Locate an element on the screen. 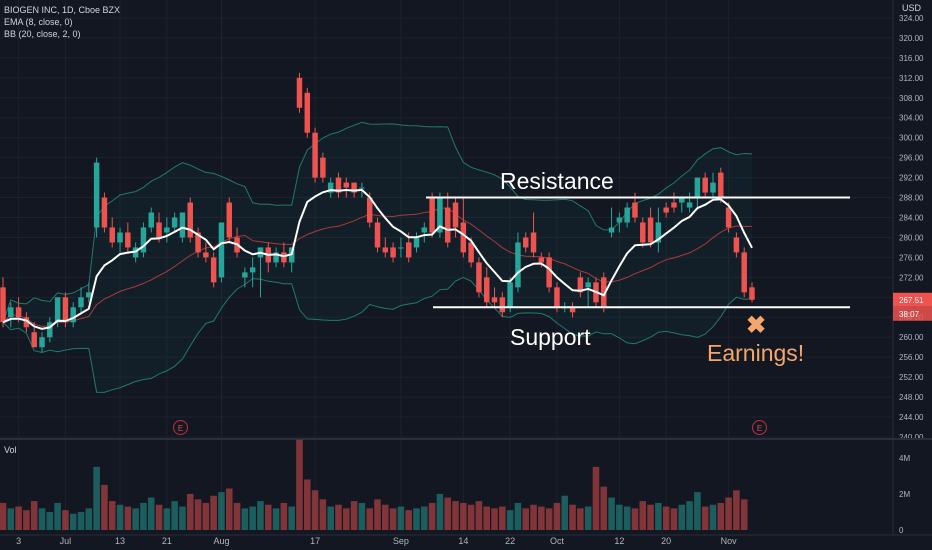 This screenshot has width=932, height=550. x-tick-label: 21 is located at coordinates (167, 541).